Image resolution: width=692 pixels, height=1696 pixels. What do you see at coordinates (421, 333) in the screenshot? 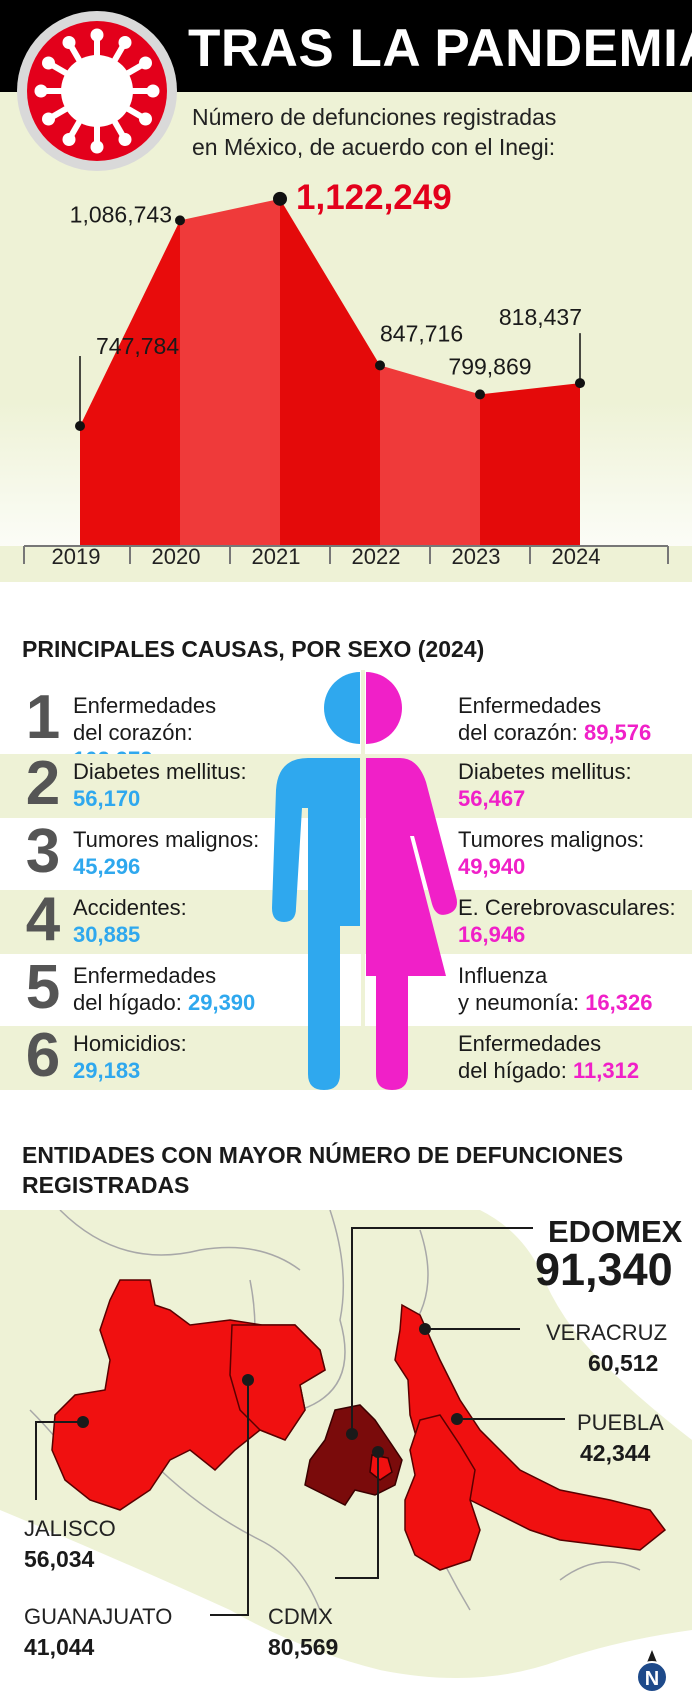
I see `data-label-2022: 847,716` at bounding box center [421, 333].